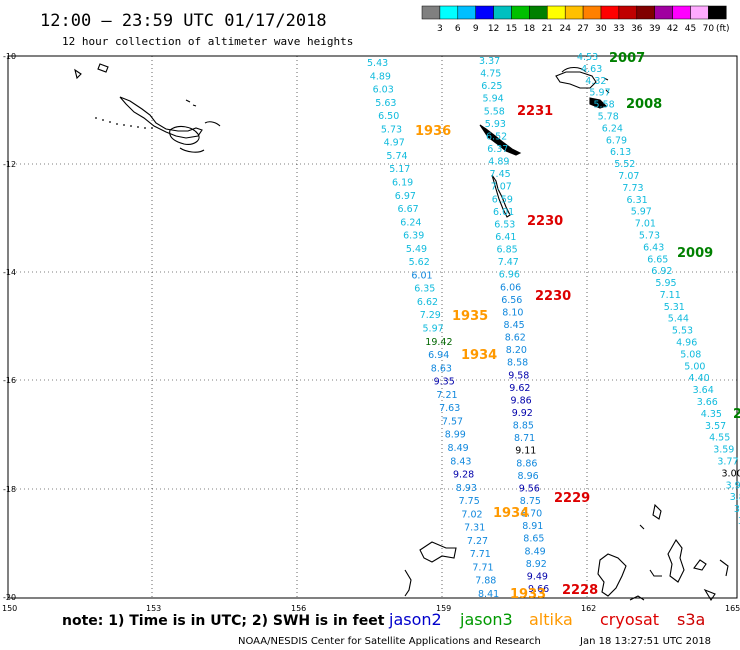 This screenshot has width=740, height=650. I want to click on wave-height-value: 3.37, so click(489, 61).